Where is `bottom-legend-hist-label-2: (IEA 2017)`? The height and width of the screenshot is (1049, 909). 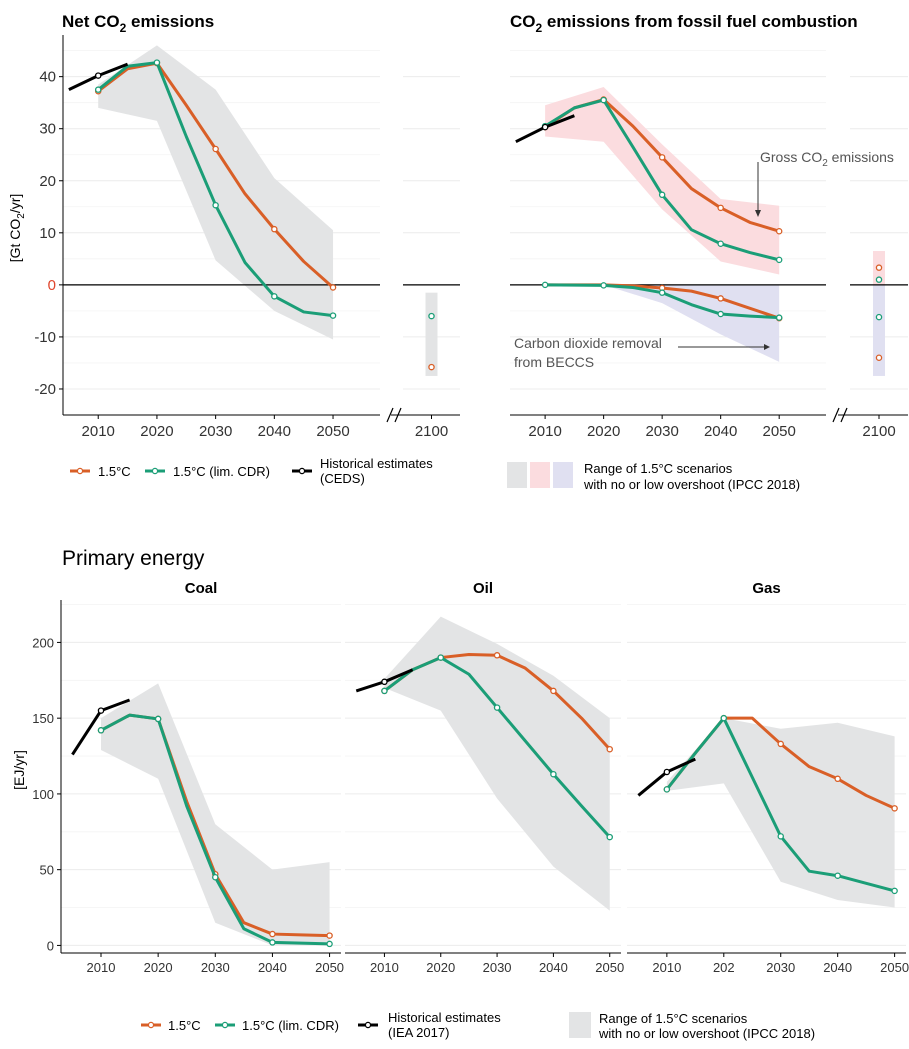 bottom-legend-hist-label-2: (IEA 2017) is located at coordinates (418, 1032).